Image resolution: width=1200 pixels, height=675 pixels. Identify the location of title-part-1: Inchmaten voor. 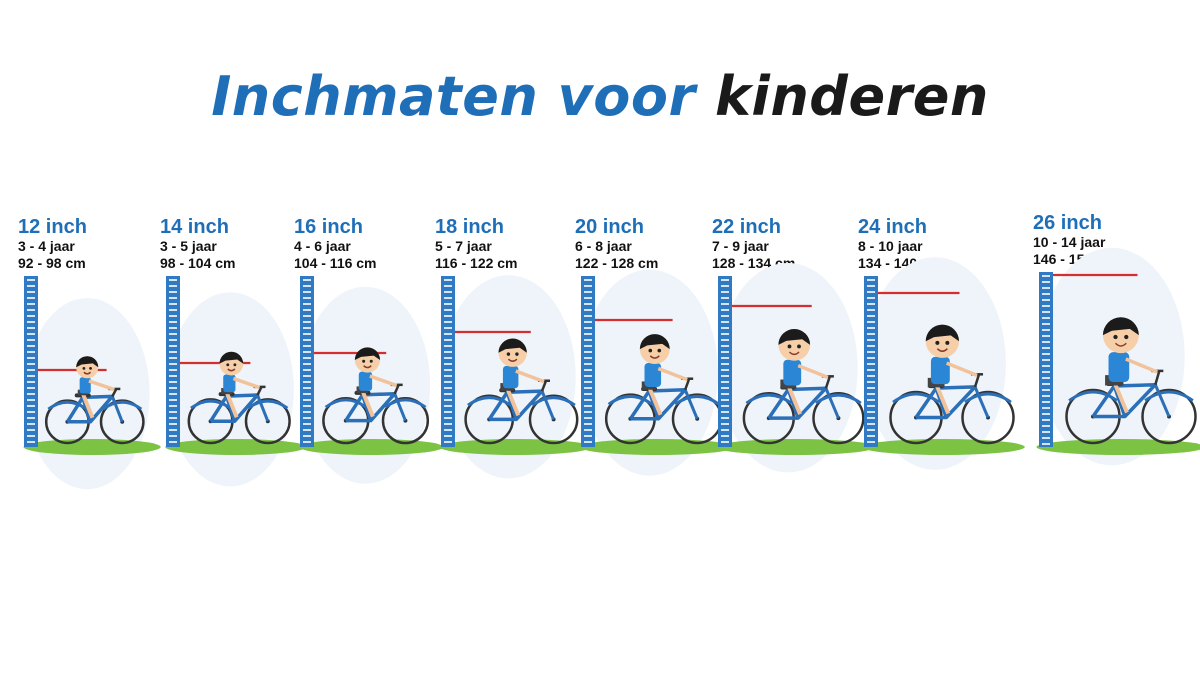
(453, 96).